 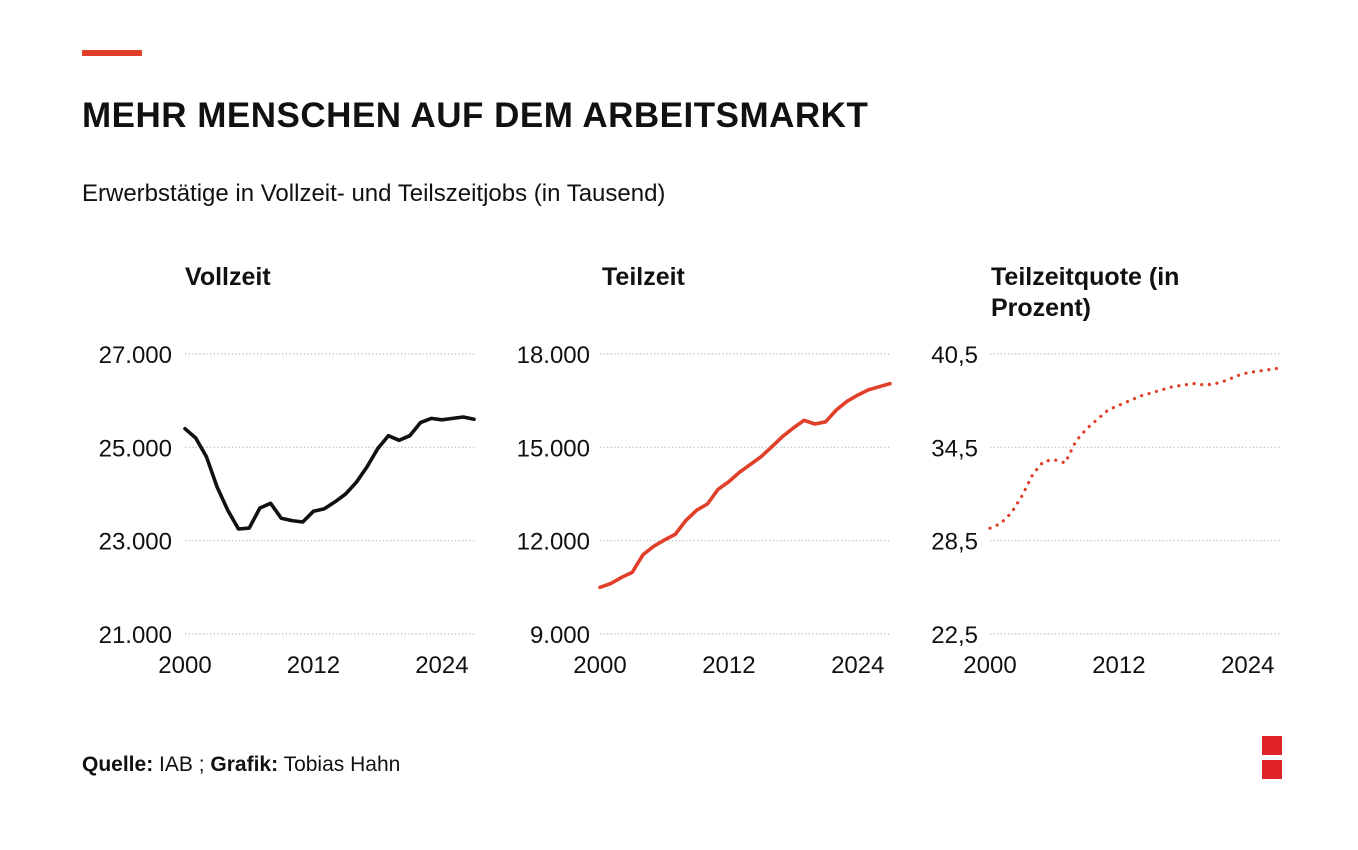 What do you see at coordinates (989, 665) in the screenshot?
I see `x-tick-label-teilzeitquote-0: 2000` at bounding box center [989, 665].